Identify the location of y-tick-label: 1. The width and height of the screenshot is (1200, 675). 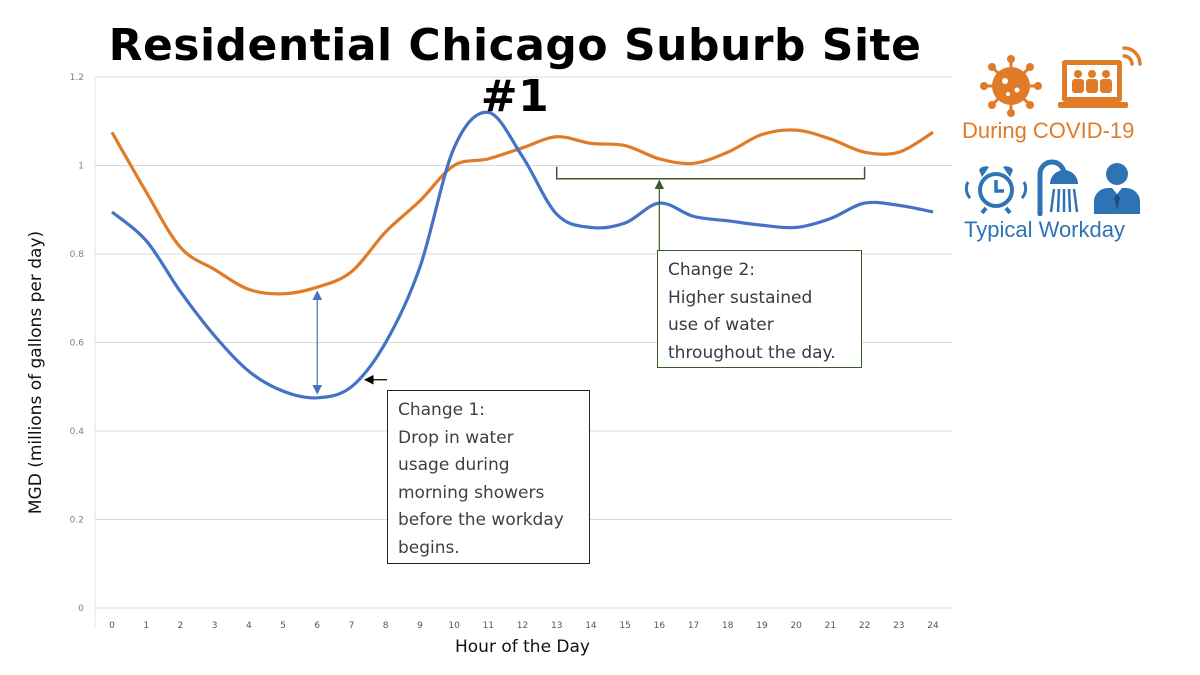
(81, 167).